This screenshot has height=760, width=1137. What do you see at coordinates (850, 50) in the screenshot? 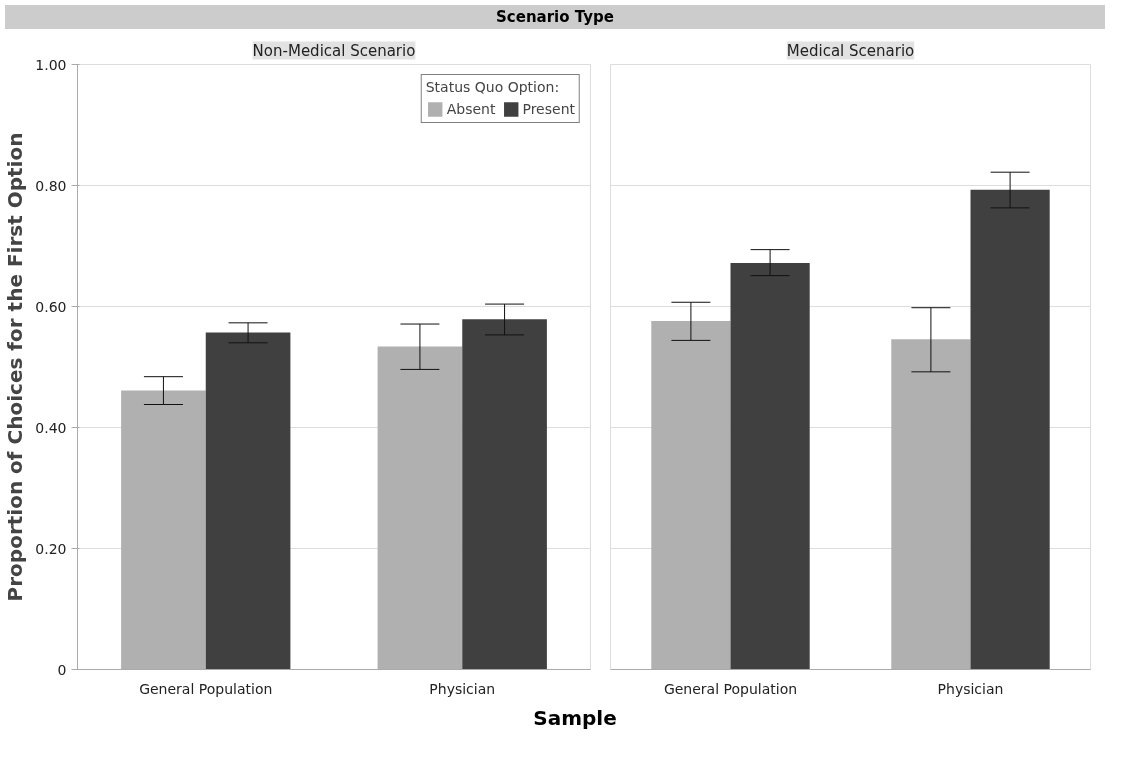
I see `chart-title: Medical Scenario` at bounding box center [850, 50].